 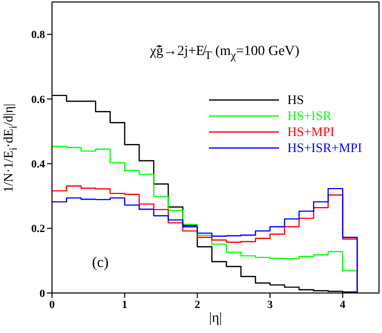 I want to click on text: HS, so click(x=295, y=100).